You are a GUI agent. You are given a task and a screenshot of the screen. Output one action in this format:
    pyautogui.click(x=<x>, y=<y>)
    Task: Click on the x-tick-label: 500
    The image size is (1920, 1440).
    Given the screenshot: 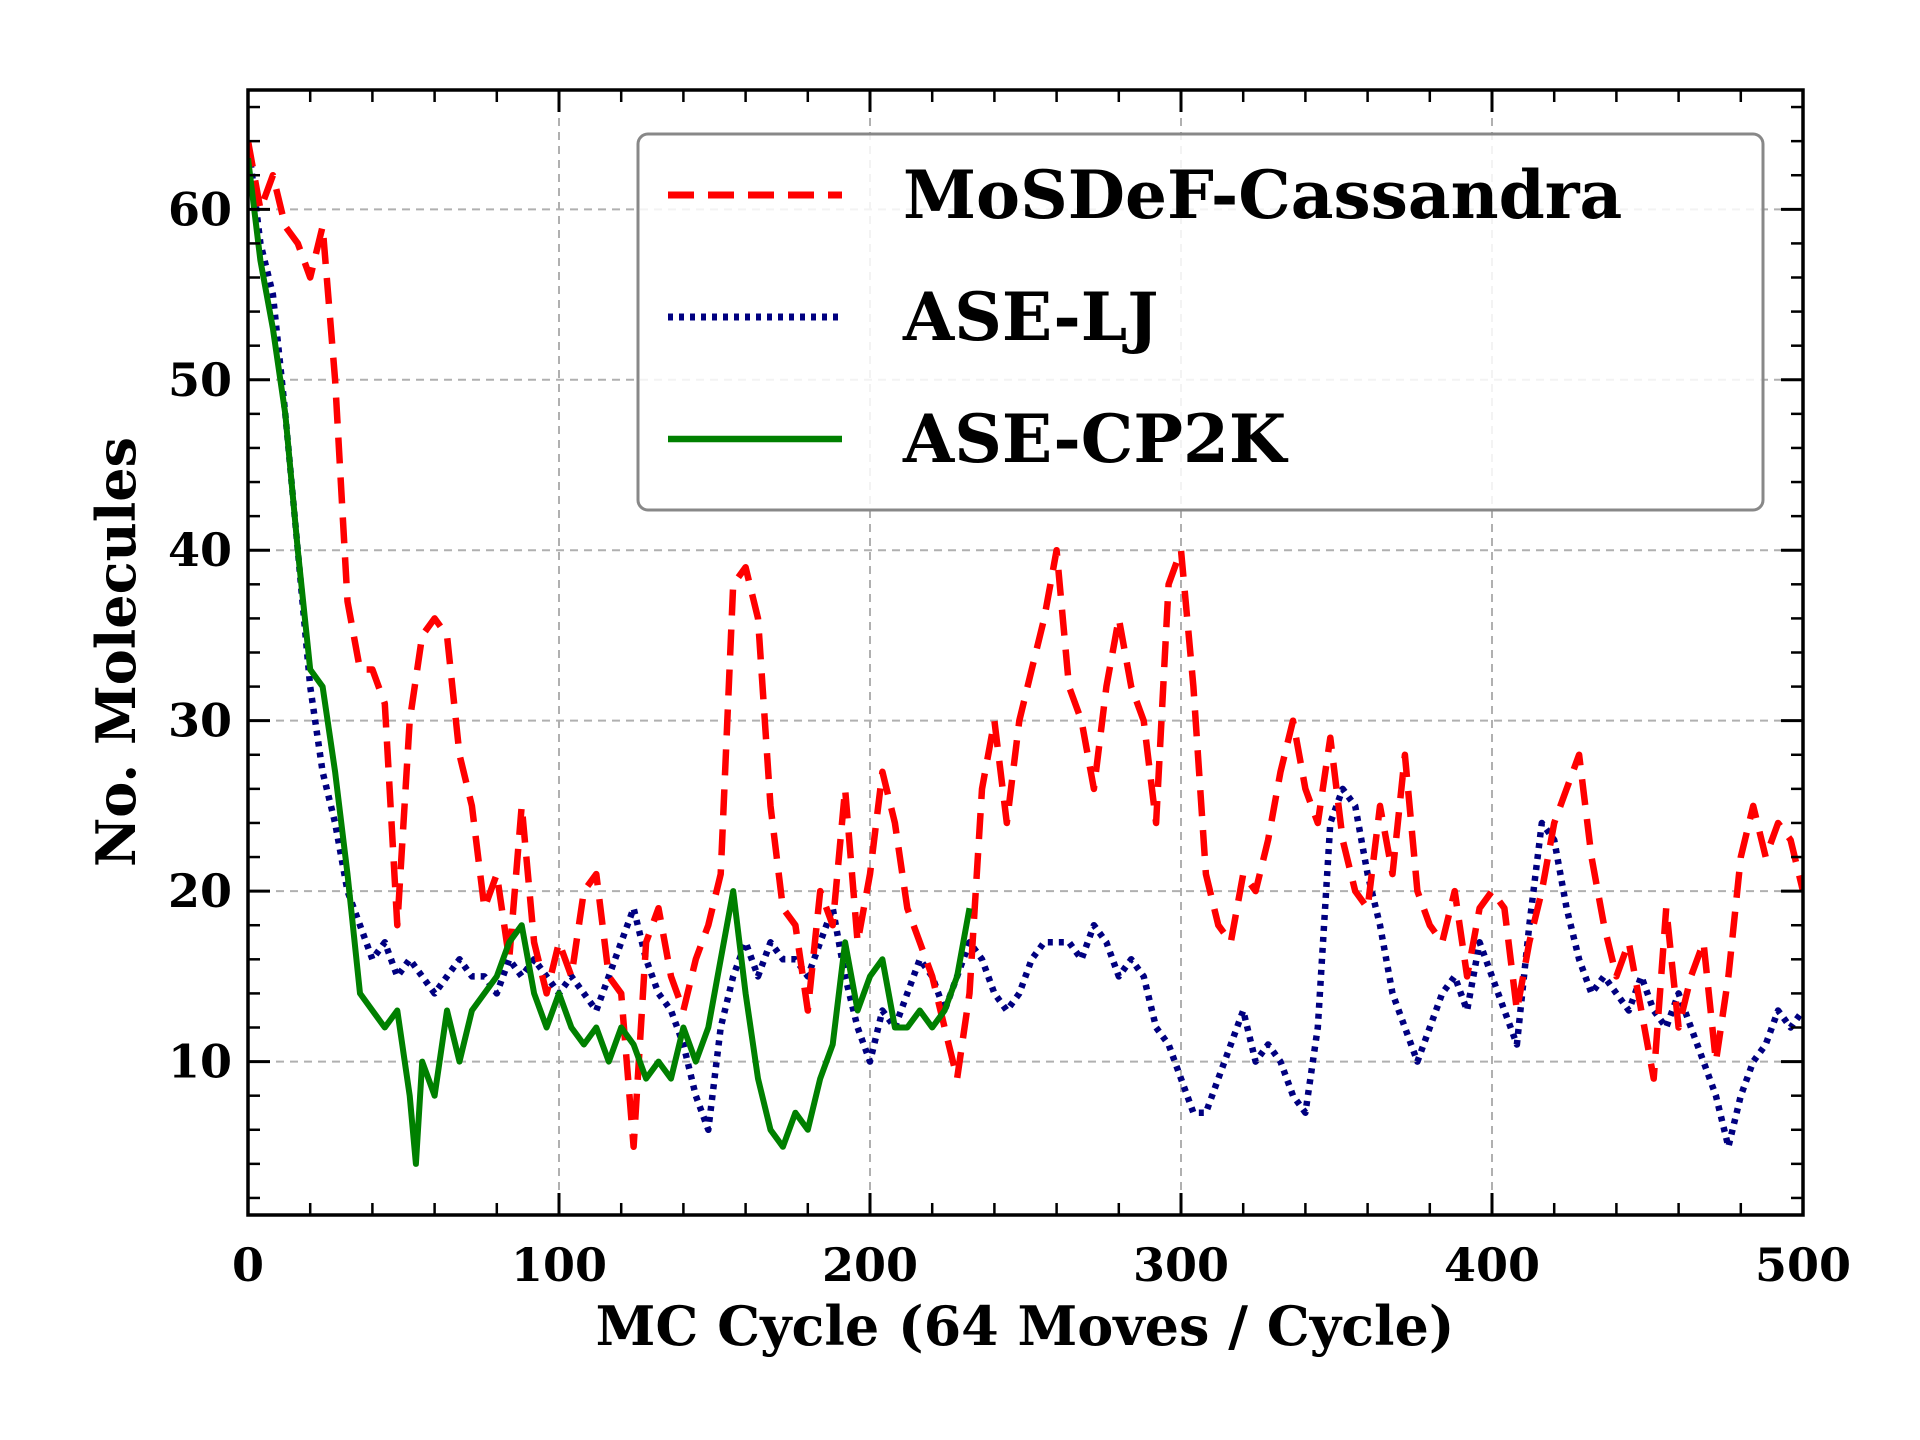 What is the action you would take?
    pyautogui.click(x=1803, y=1265)
    